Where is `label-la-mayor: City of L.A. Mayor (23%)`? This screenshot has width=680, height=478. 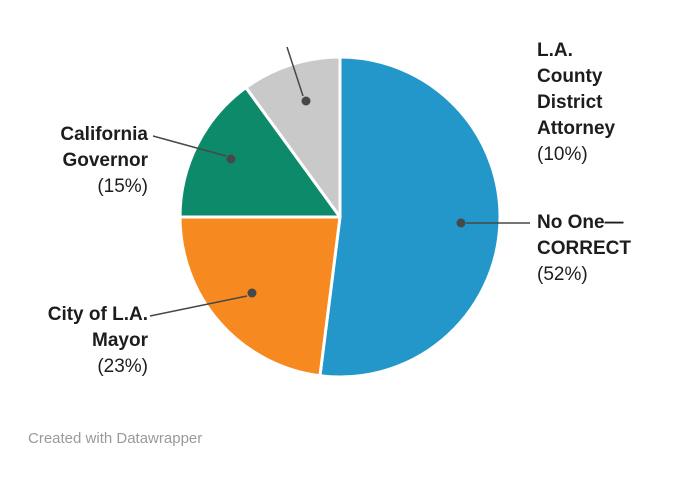 label-la-mayor: City of L.A. Mayor (23%) is located at coordinates (85, 341).